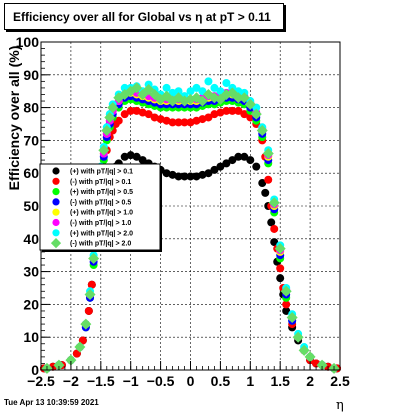 The height and width of the screenshot is (412, 400). Describe the element at coordinates (31, 140) in the screenshot. I see `y-tick-label: 70` at that location.